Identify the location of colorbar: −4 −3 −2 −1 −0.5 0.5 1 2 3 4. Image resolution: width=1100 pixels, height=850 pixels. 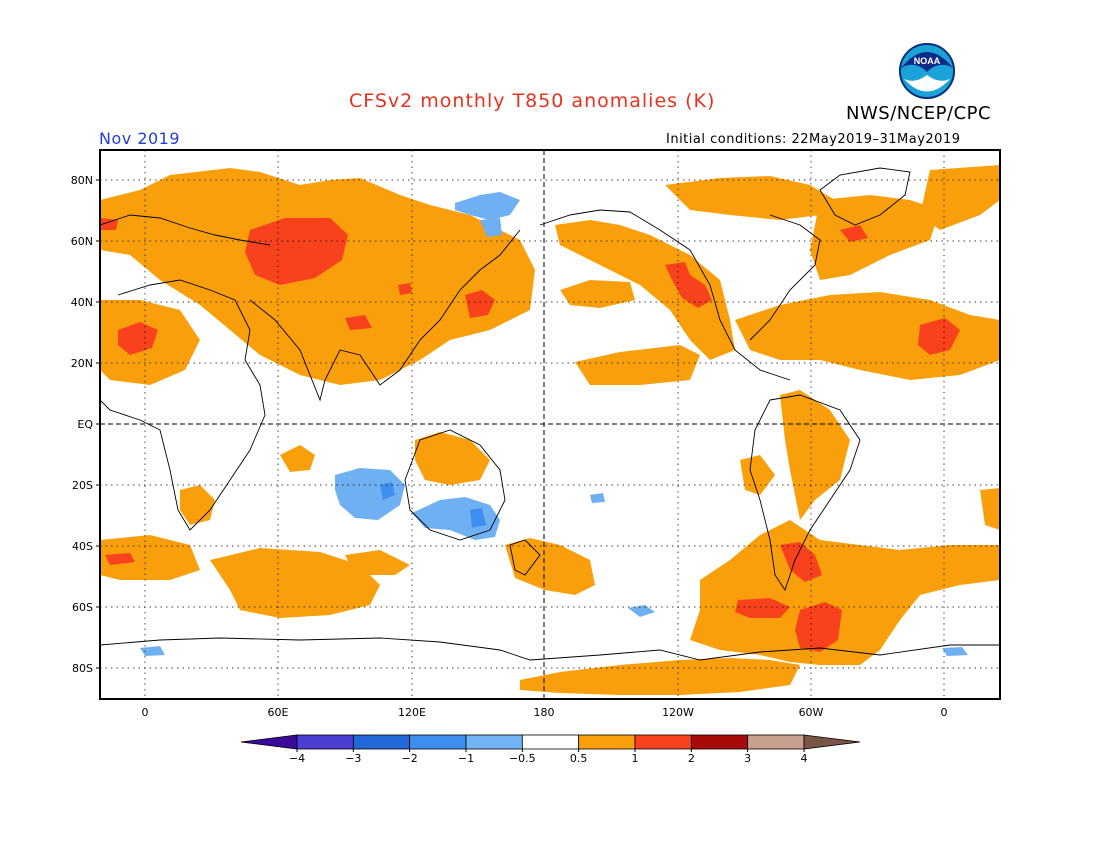
(550, 749).